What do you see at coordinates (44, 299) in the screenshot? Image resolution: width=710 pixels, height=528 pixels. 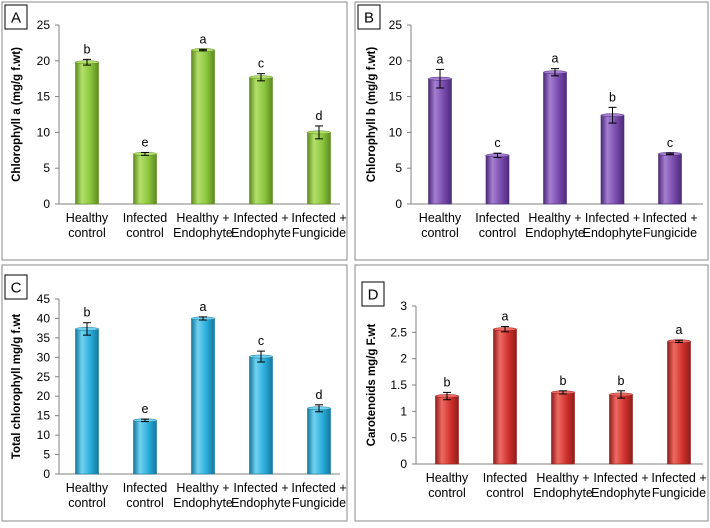 I see `y-tick-label: 45` at bounding box center [44, 299].